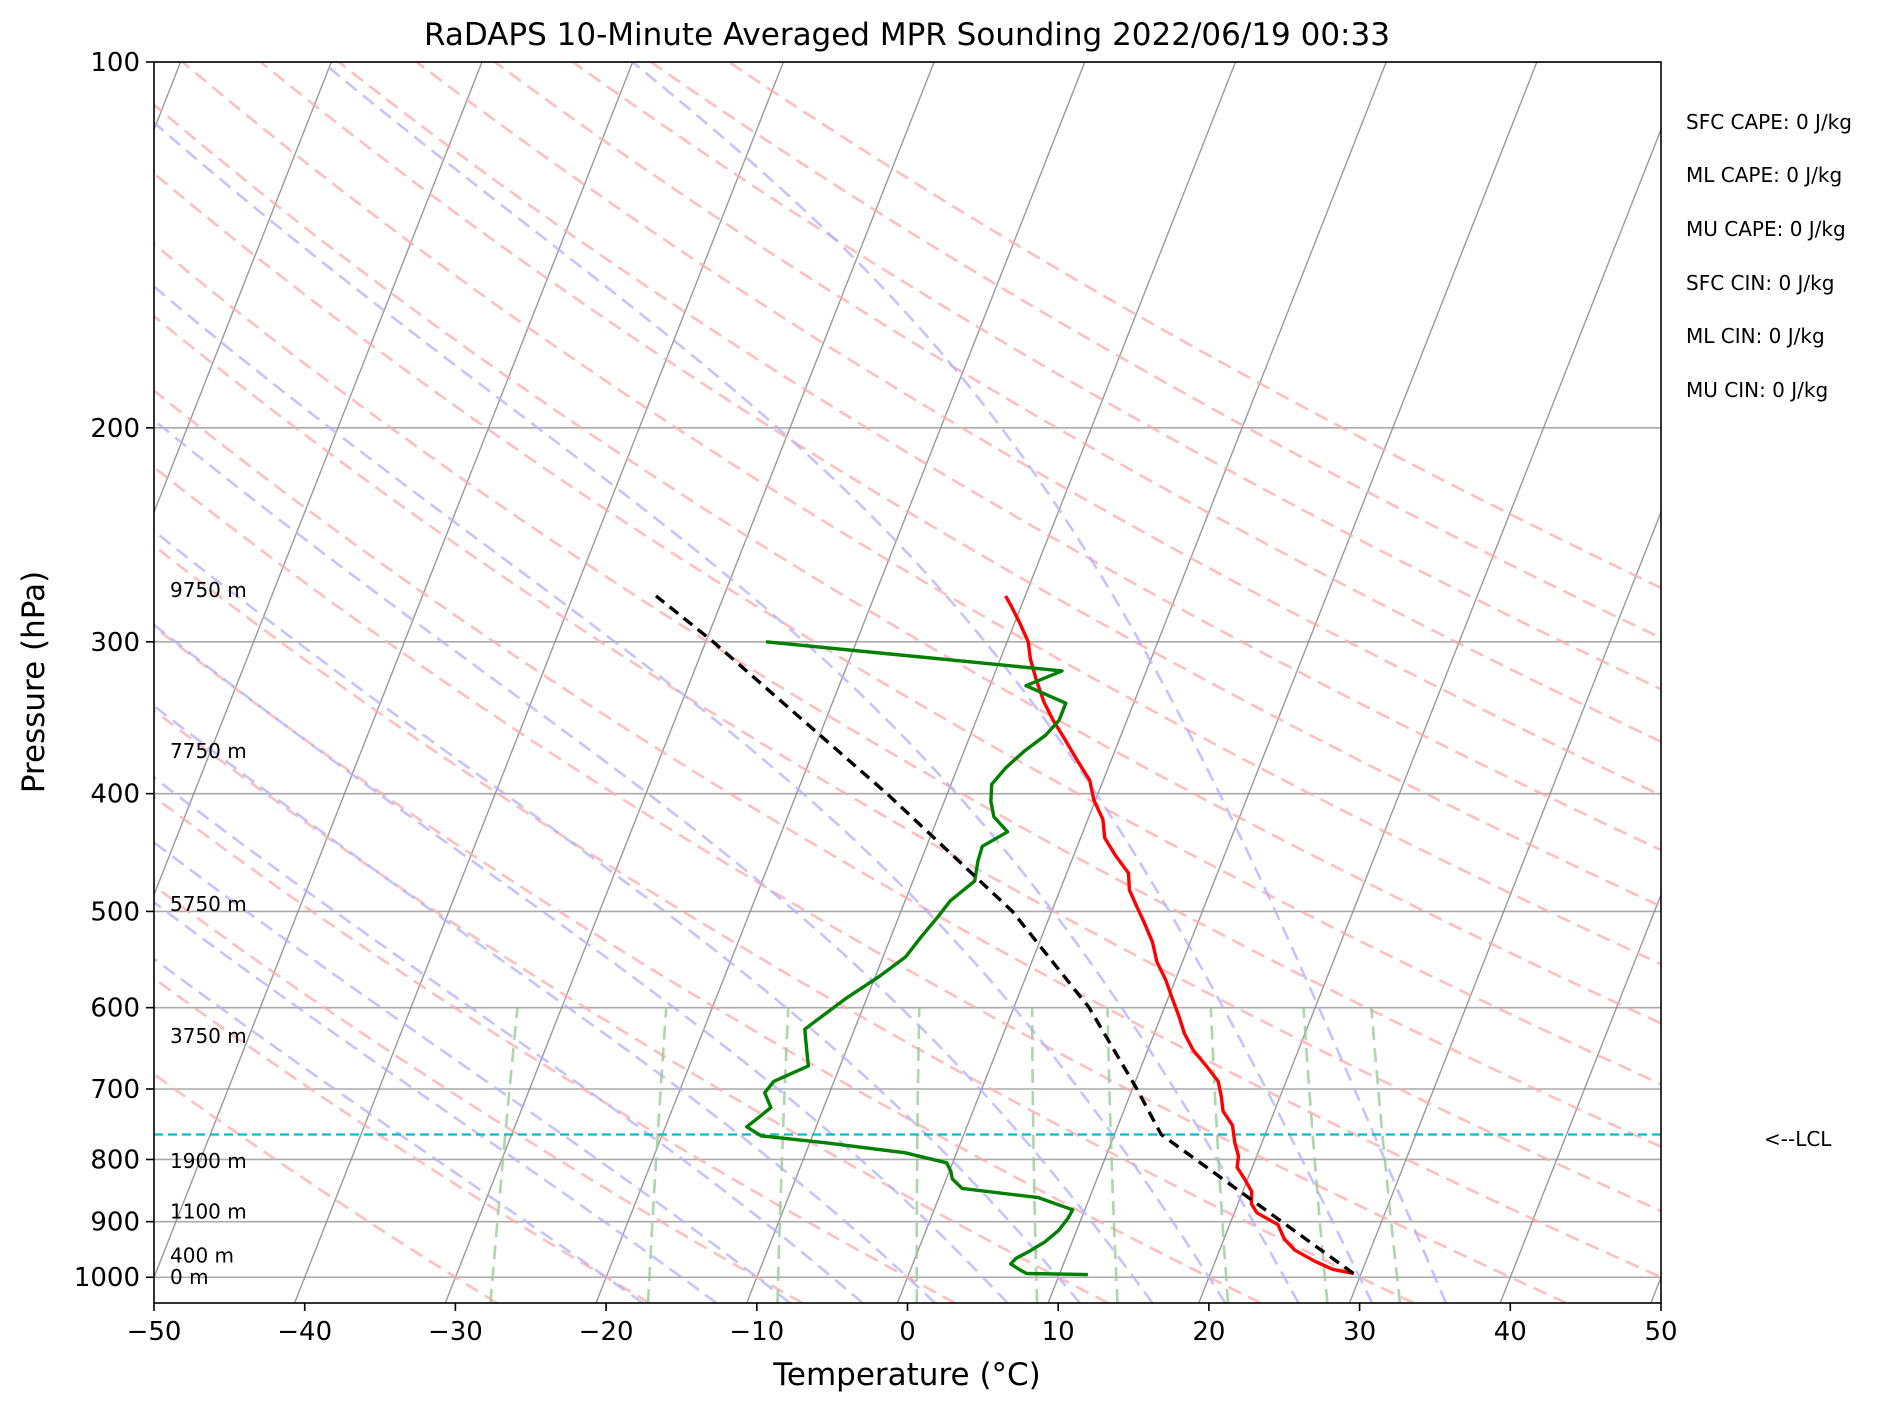 This screenshot has width=1882, height=1406. I want to click on height-label: 0 m, so click(189, 1277).